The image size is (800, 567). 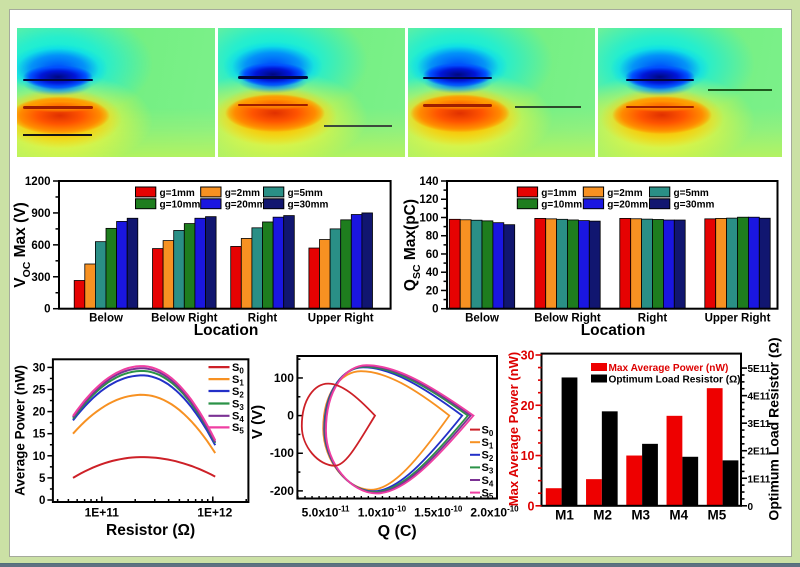 What do you see at coordinates (564, 515) in the screenshot?
I see `svg-text: M1` at bounding box center [564, 515].